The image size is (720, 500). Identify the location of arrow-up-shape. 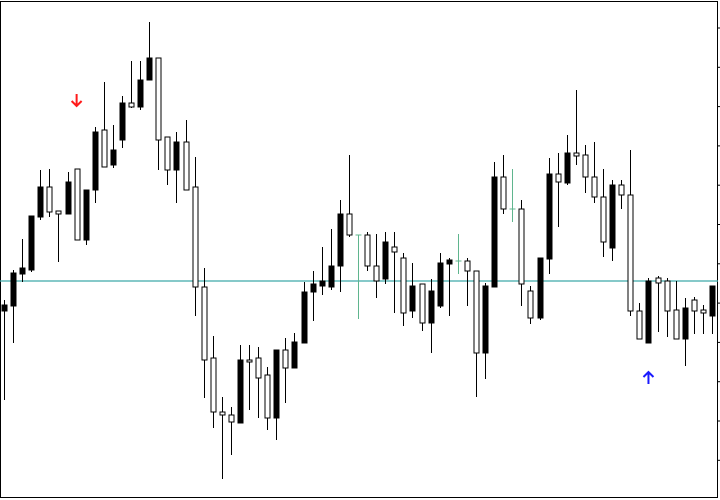
(648, 377).